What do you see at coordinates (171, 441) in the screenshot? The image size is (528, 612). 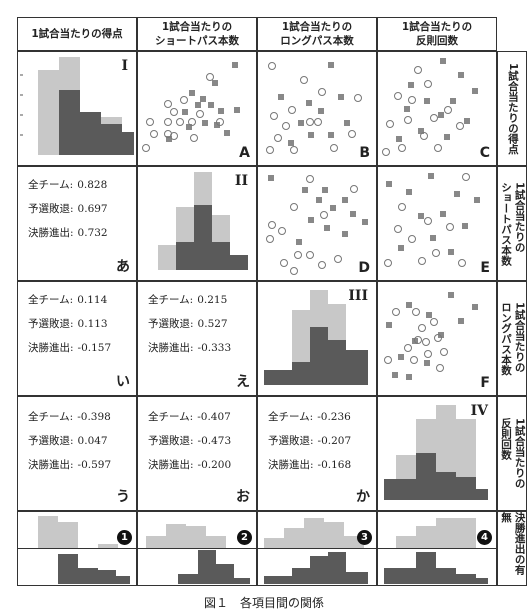 I see `corr-o-pre-key: 予選敗退:` at bounding box center [171, 441].